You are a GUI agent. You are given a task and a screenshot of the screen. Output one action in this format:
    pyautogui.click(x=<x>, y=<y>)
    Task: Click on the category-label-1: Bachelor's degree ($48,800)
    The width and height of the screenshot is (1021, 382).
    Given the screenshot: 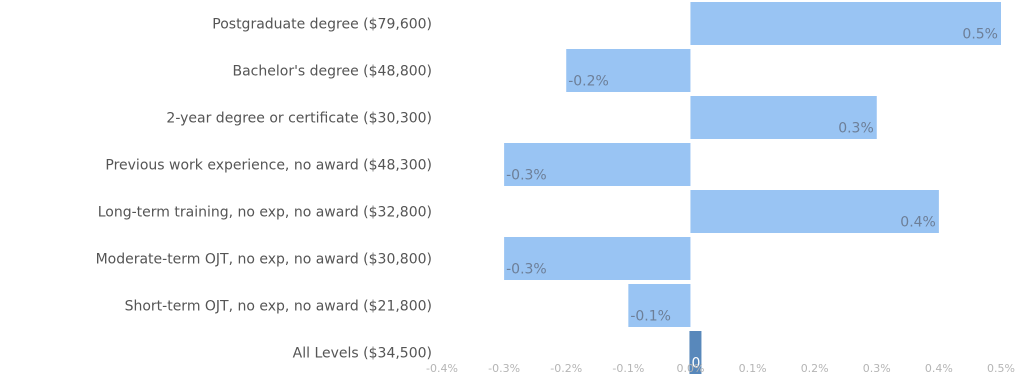 What is the action you would take?
    pyautogui.click(x=333, y=72)
    